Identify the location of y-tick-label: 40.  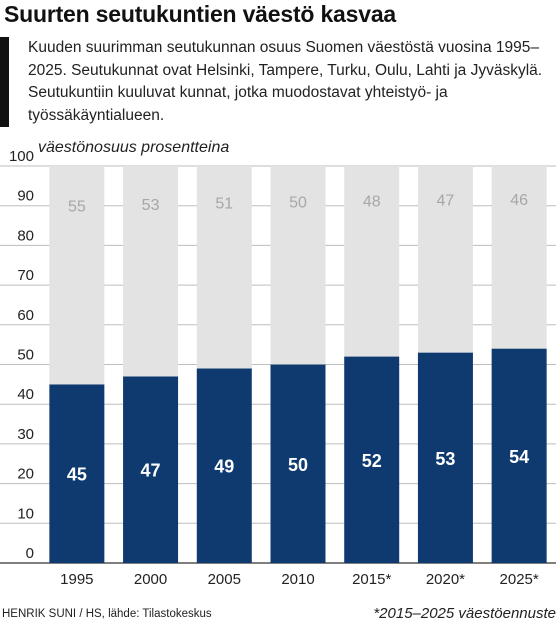
(25, 394).